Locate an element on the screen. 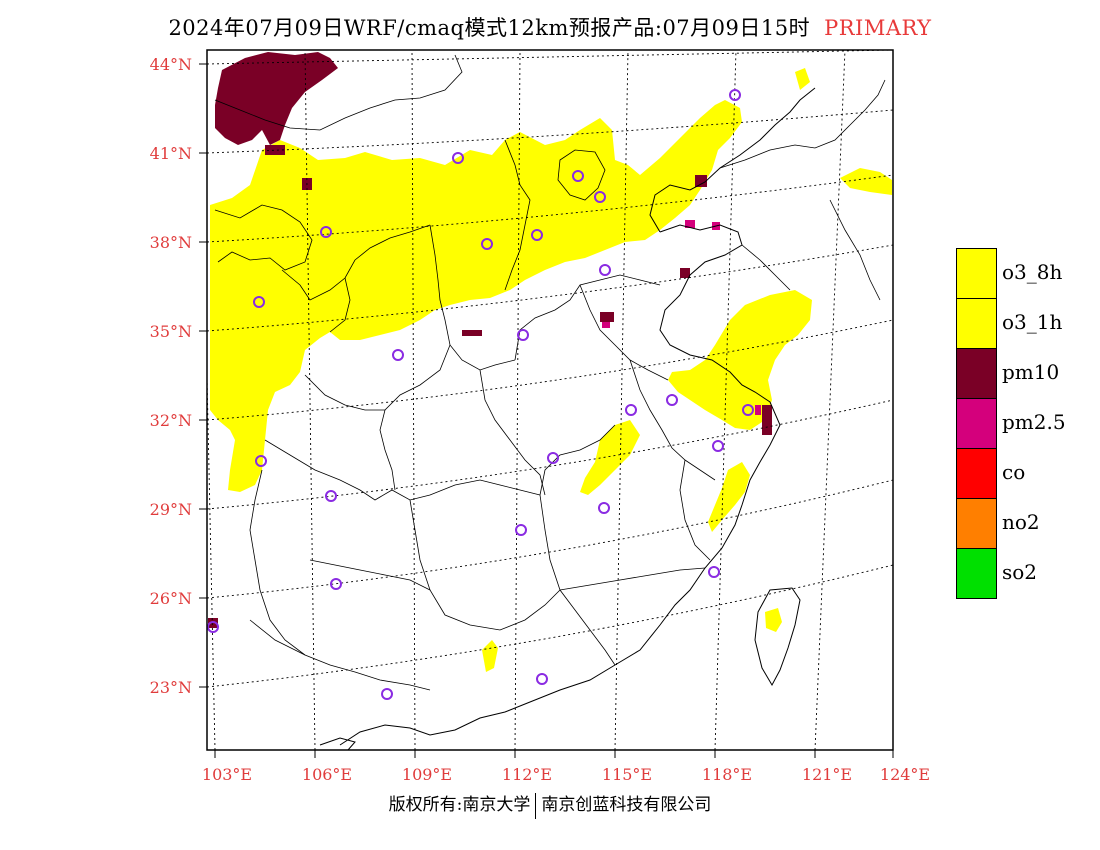 The height and width of the screenshot is (850, 1100). legend-label: so2 is located at coordinates (1020, 572).